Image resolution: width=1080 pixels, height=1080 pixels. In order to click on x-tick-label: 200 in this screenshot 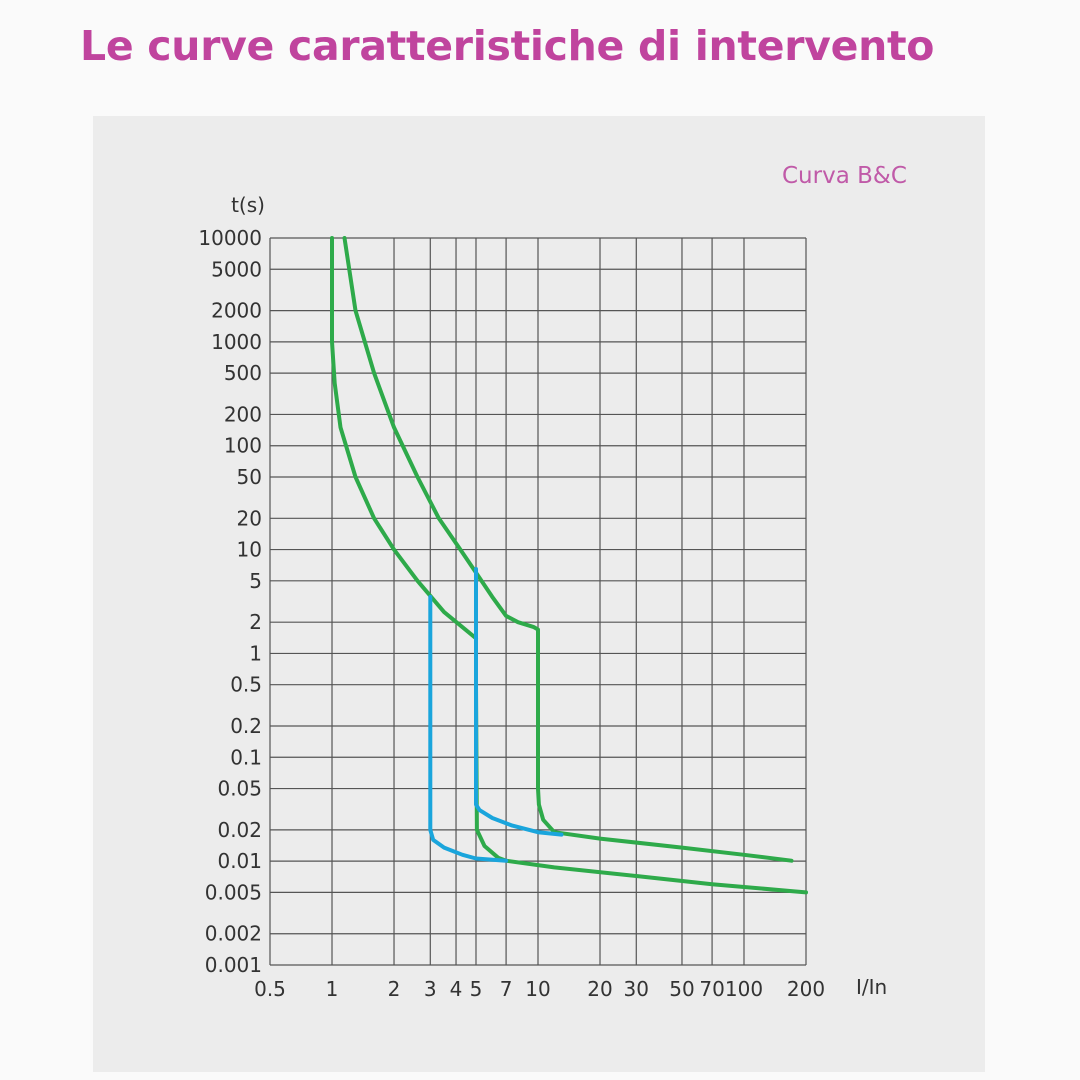, I will do `click(806, 989)`.